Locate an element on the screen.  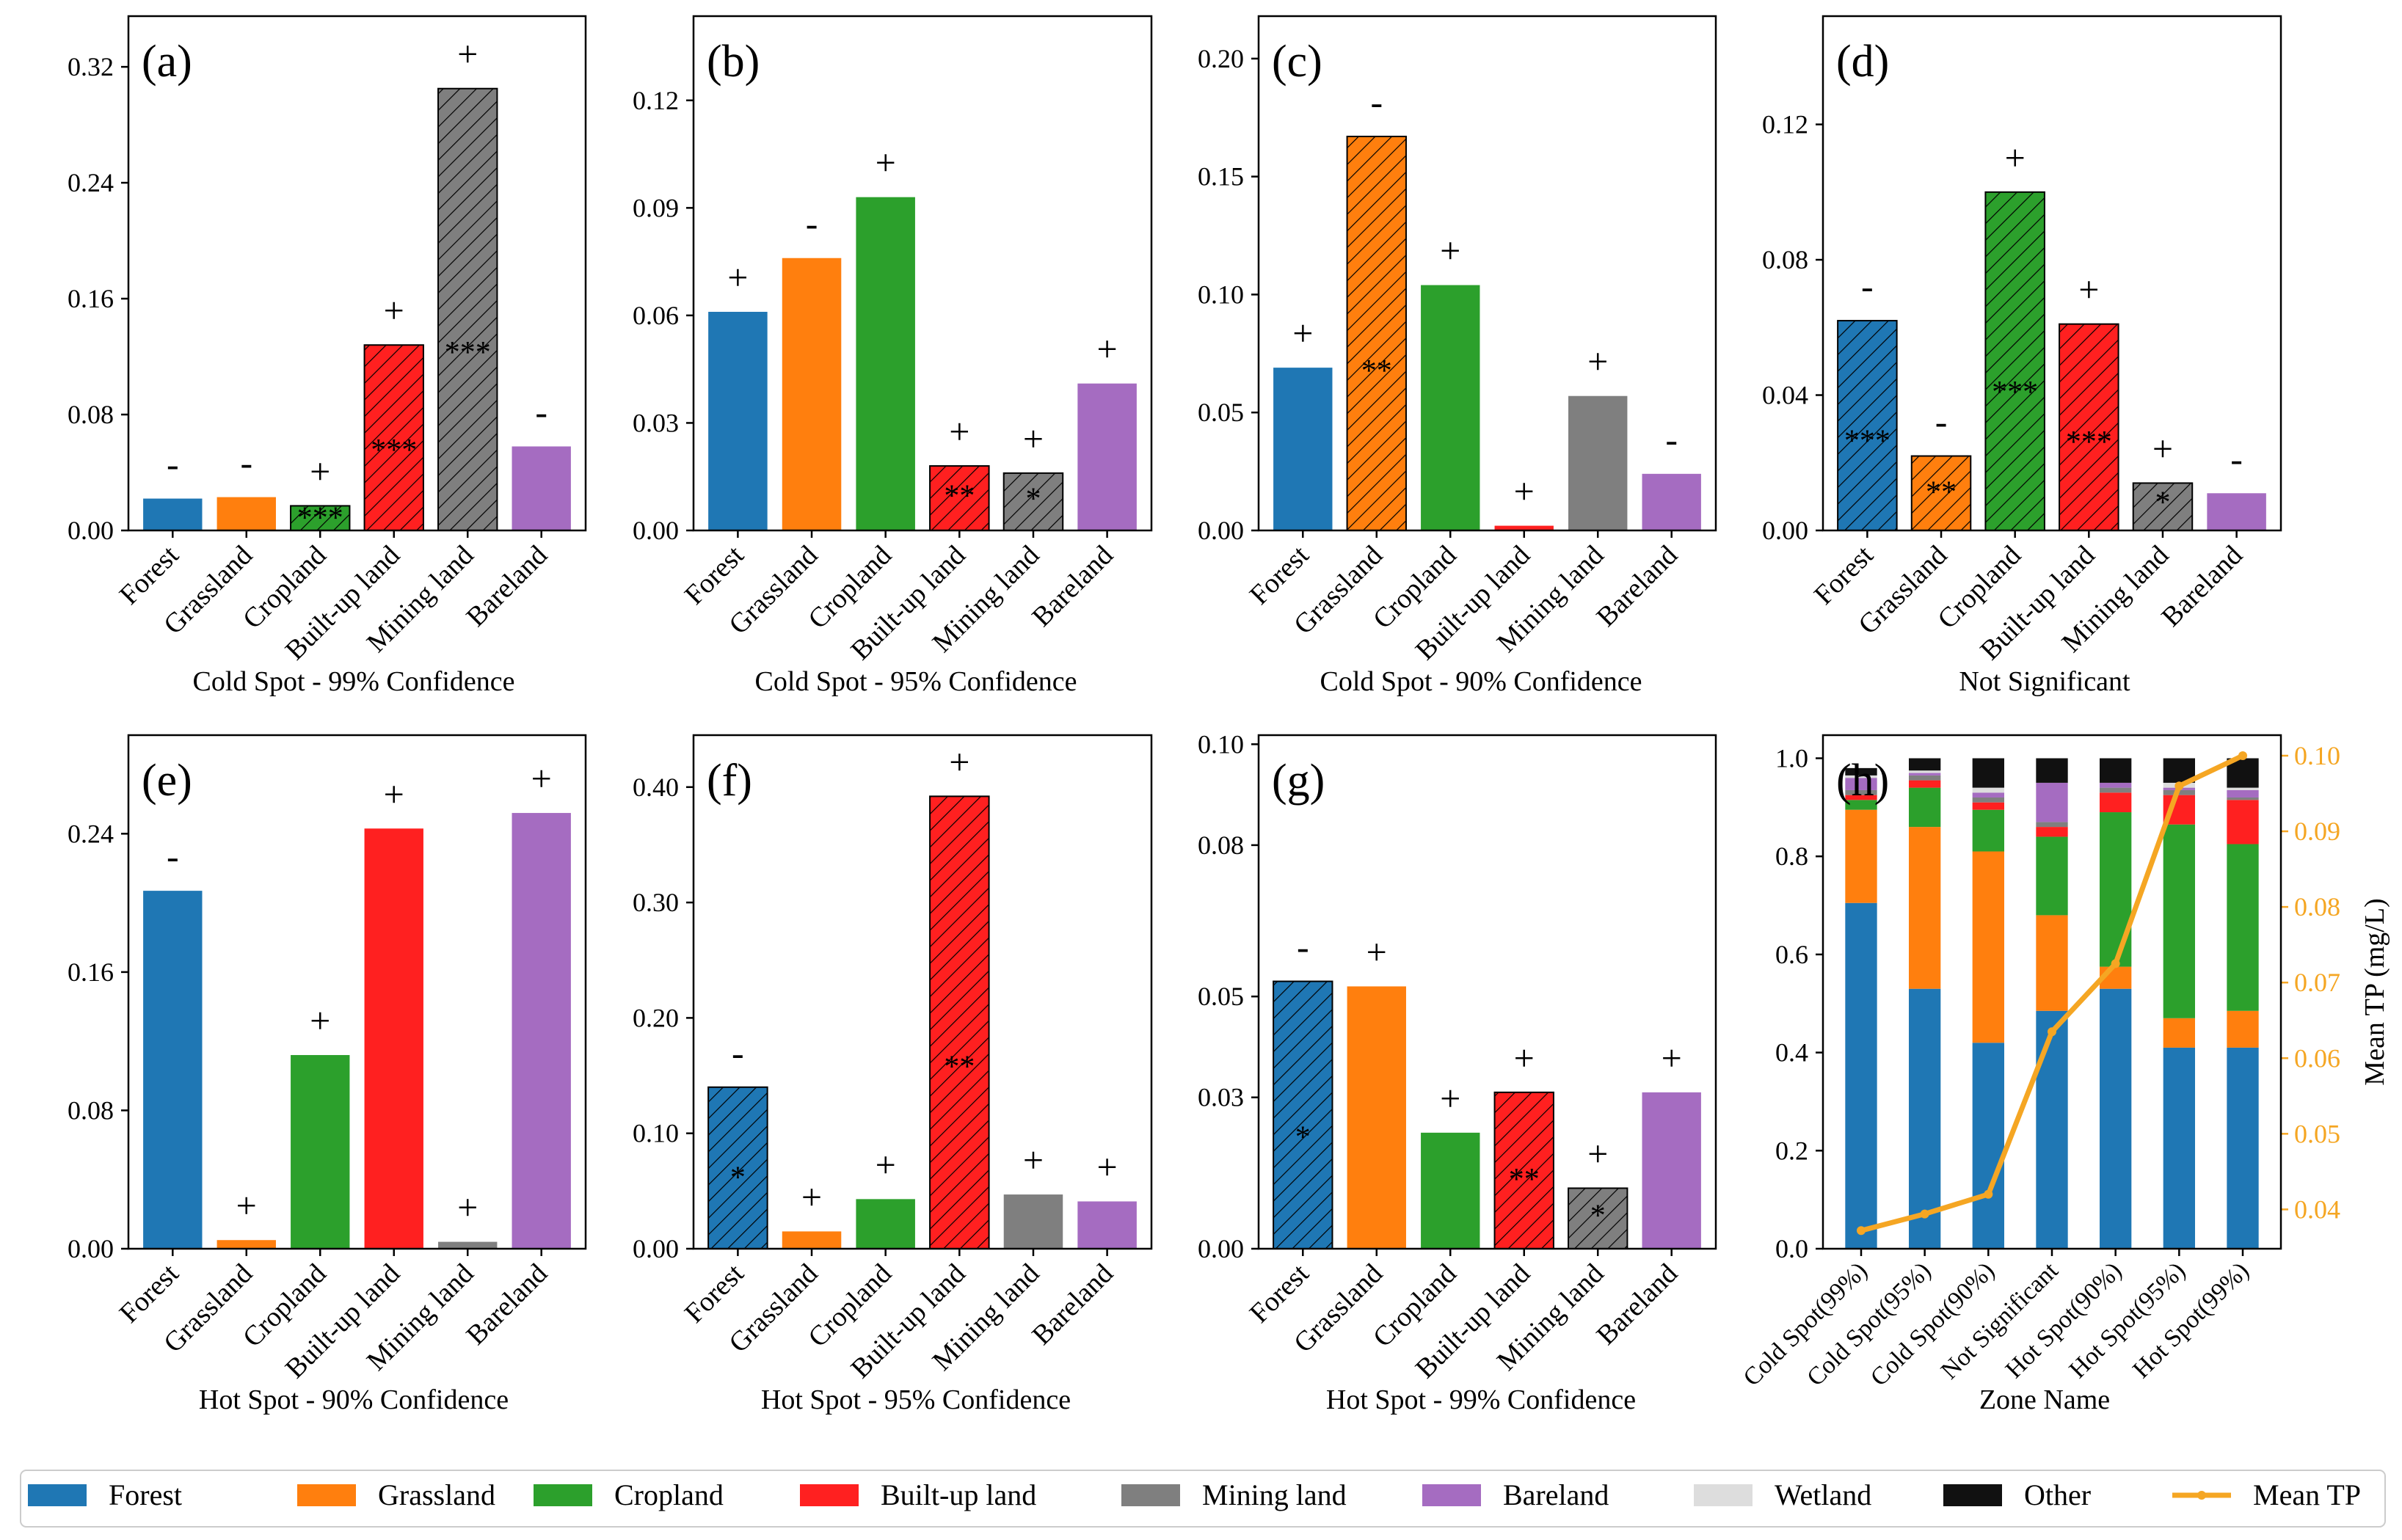
x-axis-label: Hot Spot - 99% Confidence is located at coordinates (1481, 1399).